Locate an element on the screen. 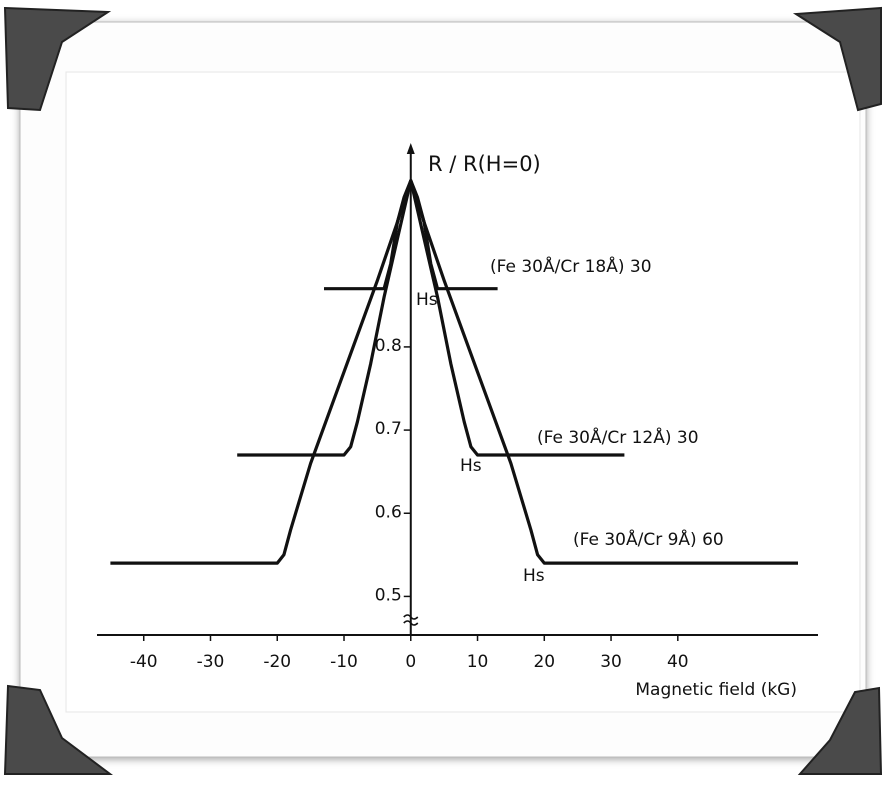 The image size is (886, 786). x-tick-label: 0 is located at coordinates (410, 662).